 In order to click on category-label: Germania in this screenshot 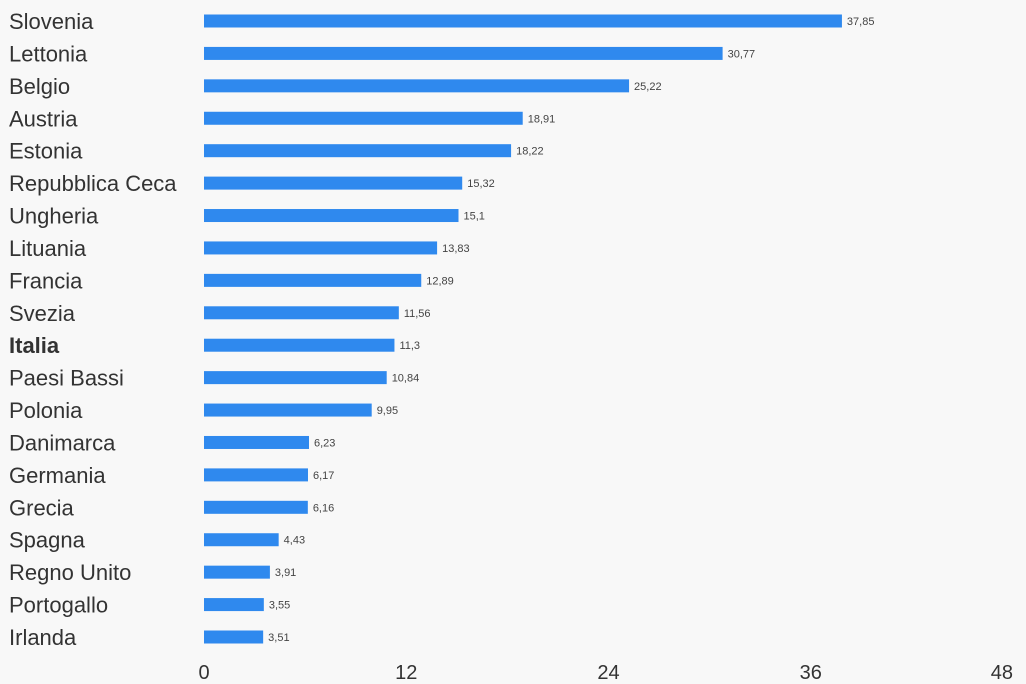, I will do `click(57, 475)`.